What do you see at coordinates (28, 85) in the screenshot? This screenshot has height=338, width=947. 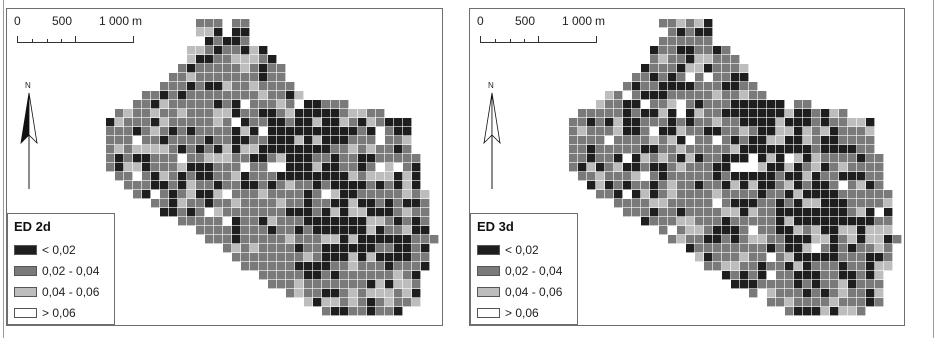 I see `north-letter: N` at bounding box center [28, 85].